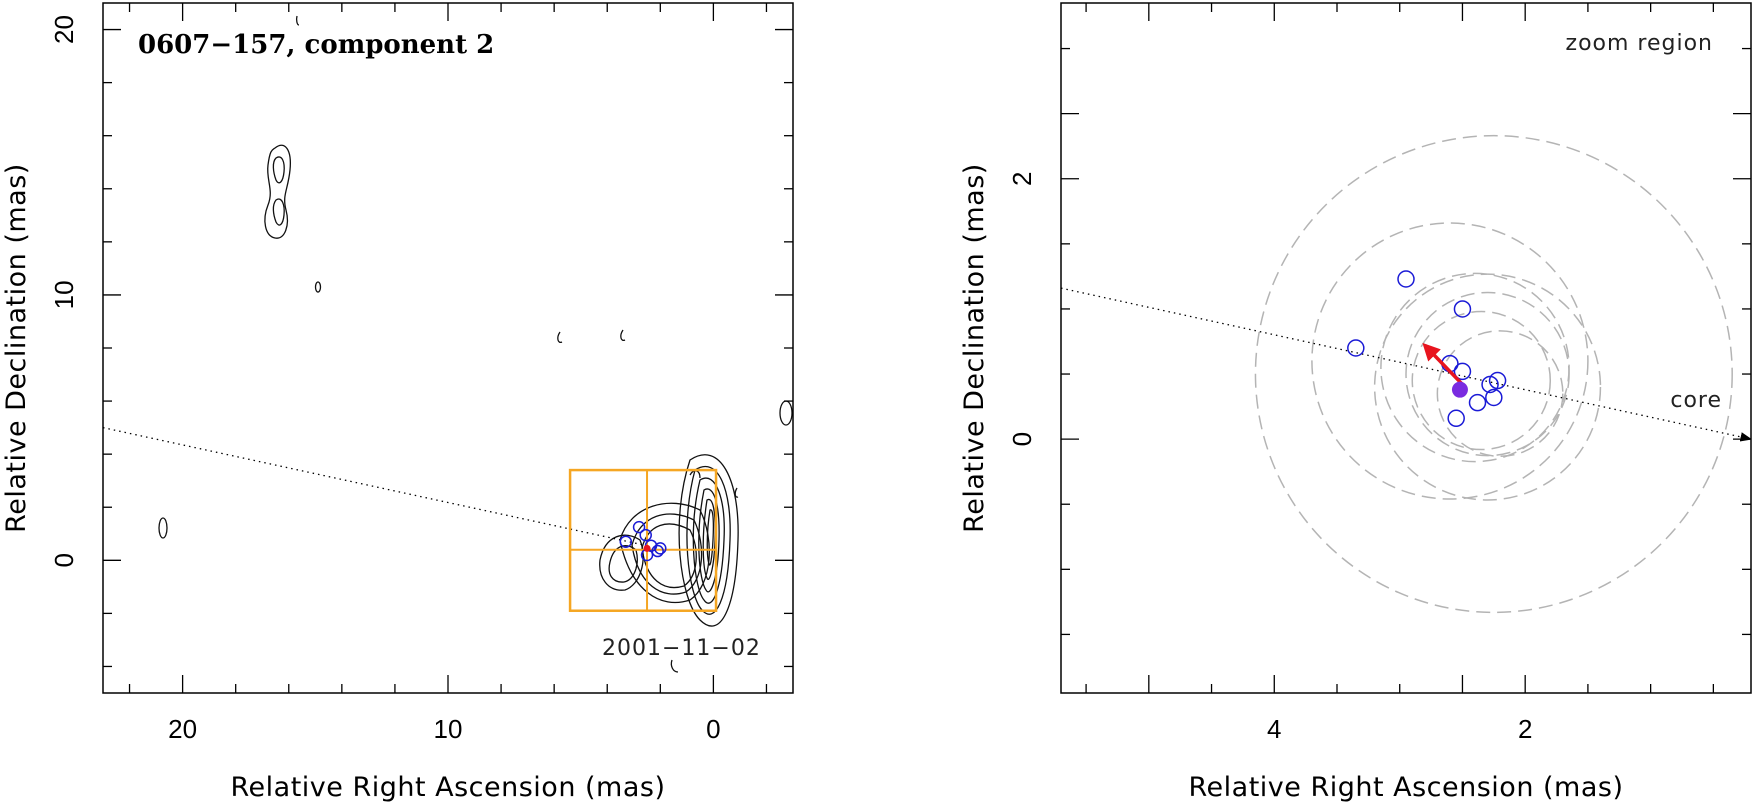 The height and width of the screenshot is (811, 1753). What do you see at coordinates (448, 729) in the screenshot?
I see `left-xtick-label: 10` at bounding box center [448, 729].